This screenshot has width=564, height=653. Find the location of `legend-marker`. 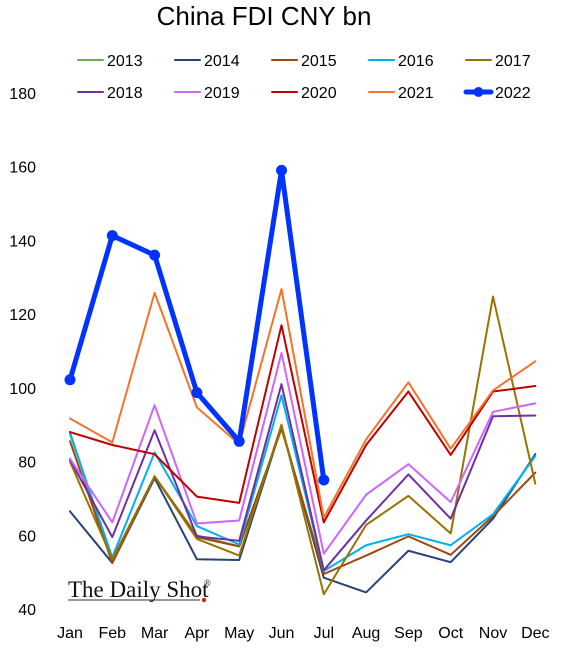

legend-marker is located at coordinates (478, 92).